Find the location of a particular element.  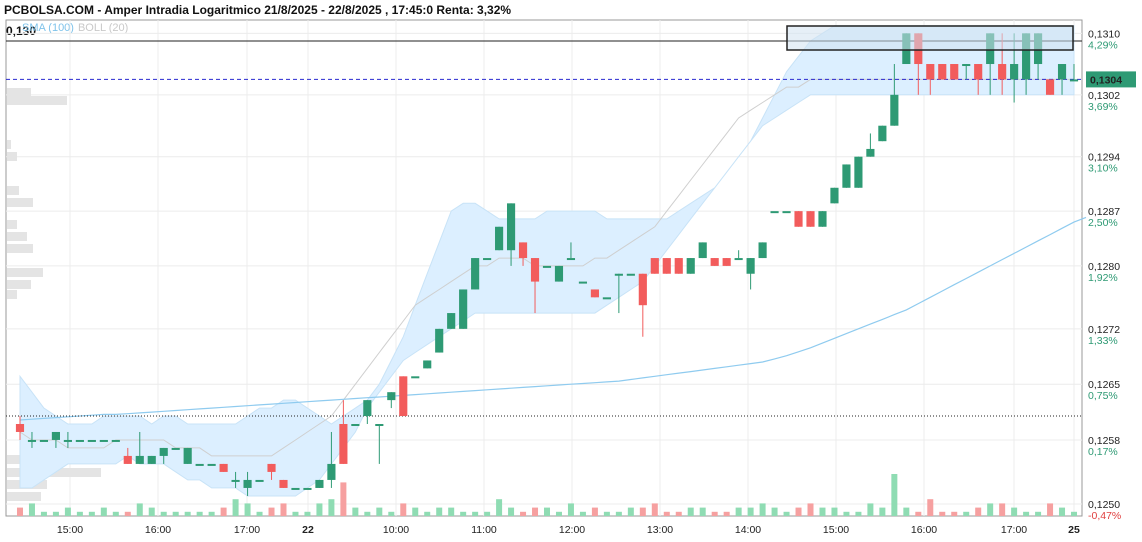

y-tick-pct: -0,47% is located at coordinates (1104, 516).